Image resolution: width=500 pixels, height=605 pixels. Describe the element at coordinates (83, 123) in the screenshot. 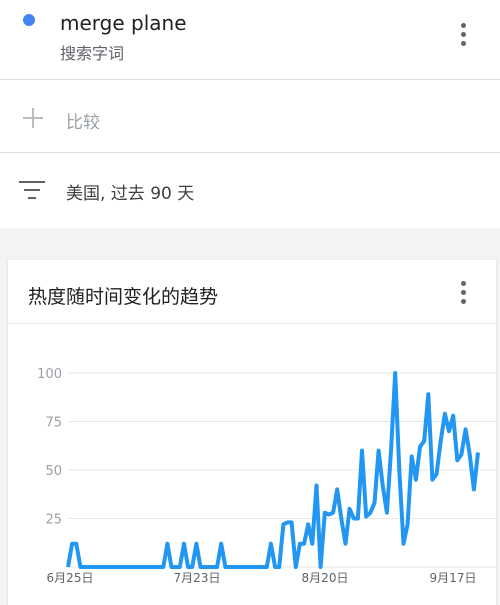

I see `compare-label: 比较` at that location.